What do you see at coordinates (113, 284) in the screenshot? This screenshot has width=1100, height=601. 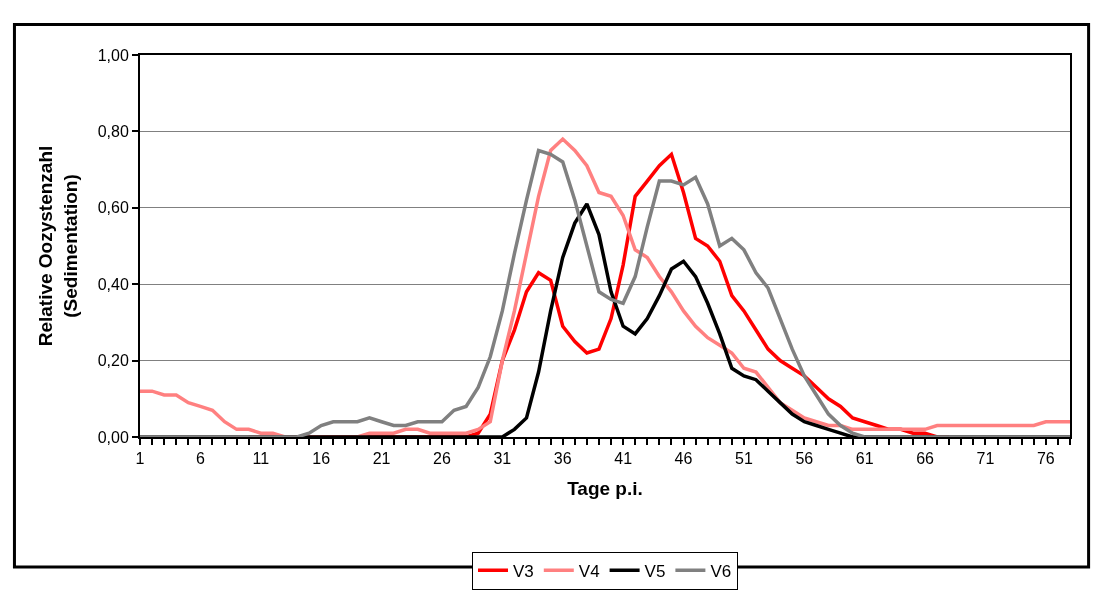 I see `y-tick-label: 0,40` at bounding box center [113, 284].